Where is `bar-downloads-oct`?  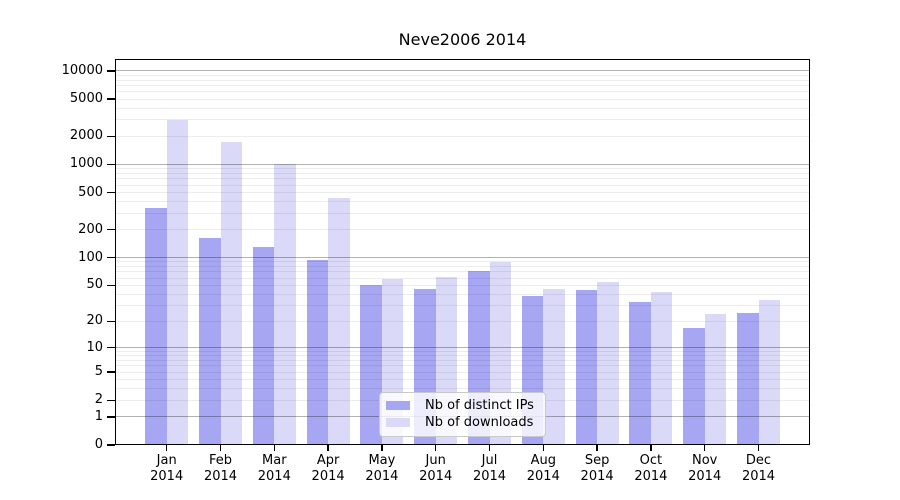 bar-downloads-oct is located at coordinates (661, 368).